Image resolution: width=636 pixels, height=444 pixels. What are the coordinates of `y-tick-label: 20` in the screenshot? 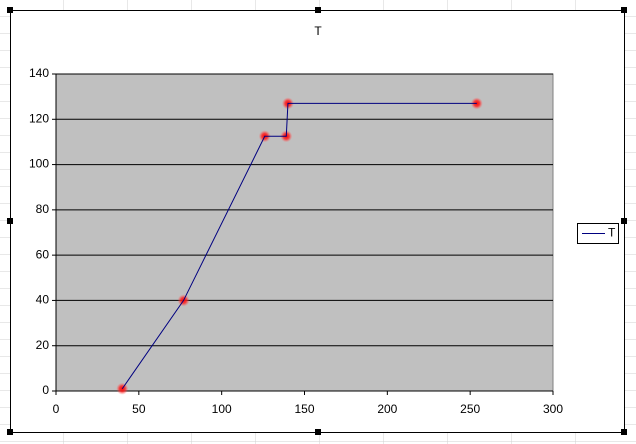 It's located at (43, 345).